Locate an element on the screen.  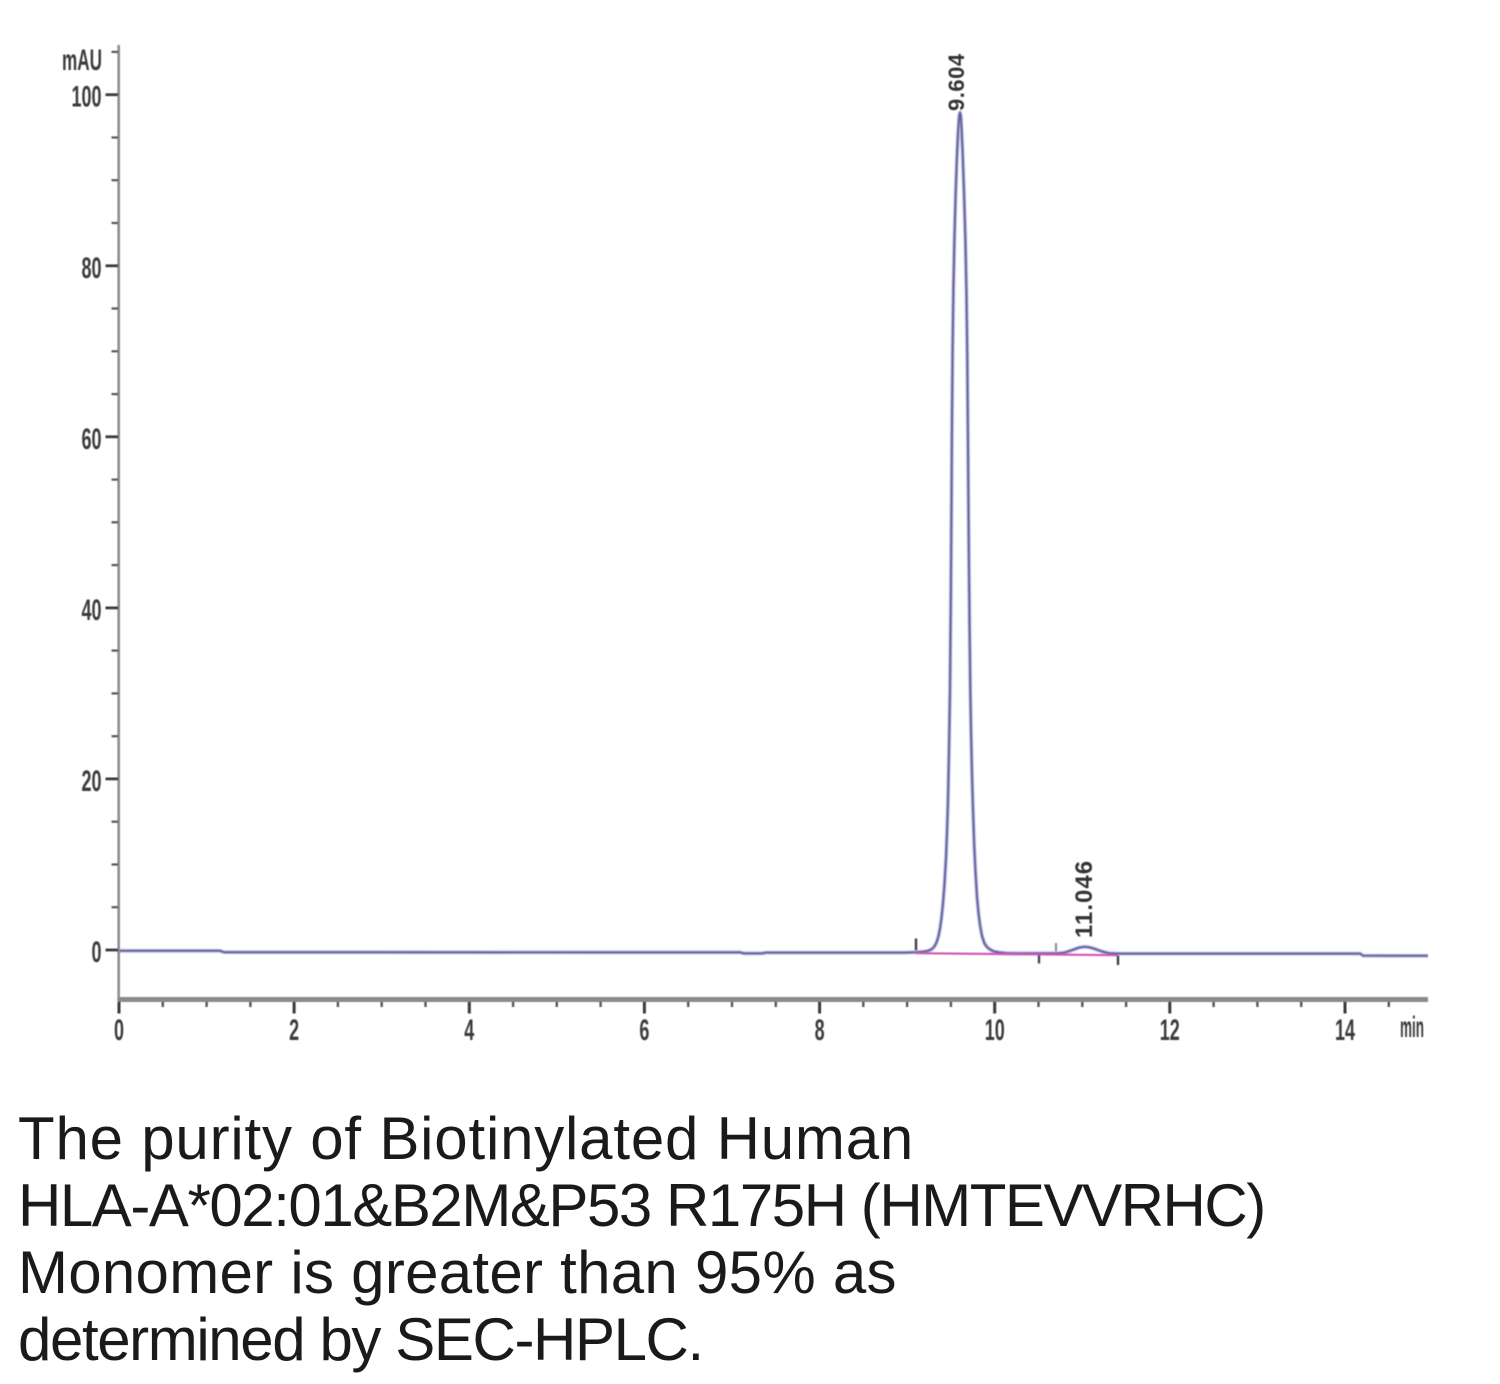
svg-text: 60 is located at coordinates (92, 439).